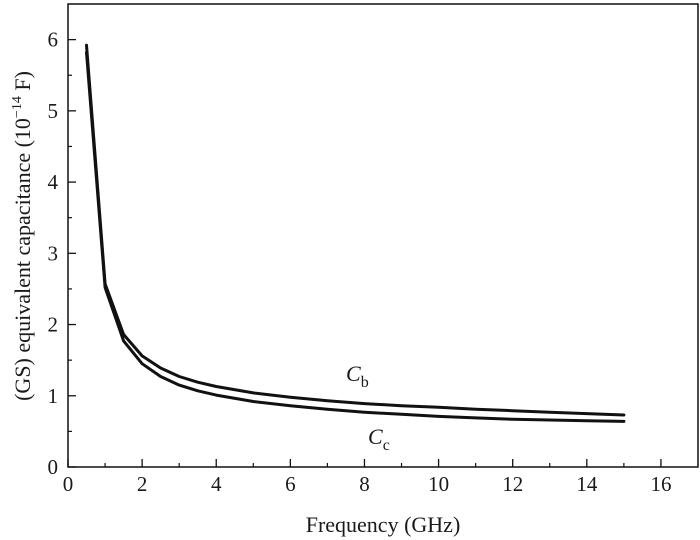 The image size is (700, 540). Describe the element at coordinates (587, 484) in the screenshot. I see `x-tick-label: 14` at that location.